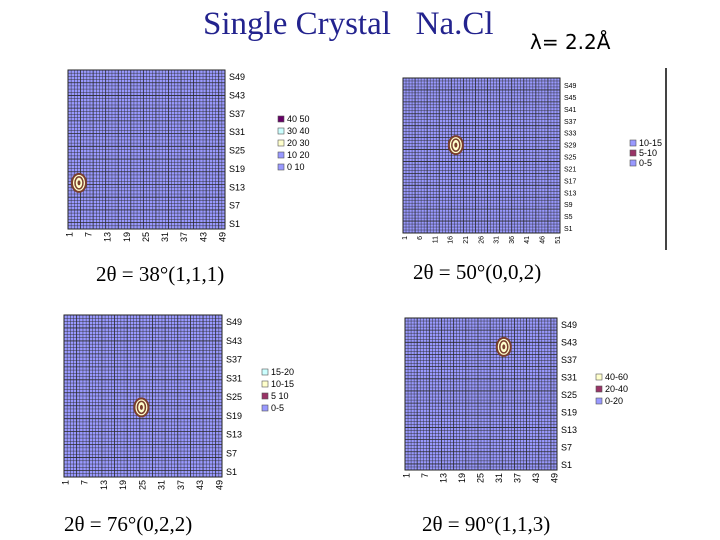 This screenshot has width=720, height=540. What do you see at coordinates (277, 408) in the screenshot?
I see `legend-label: 0-5` at bounding box center [277, 408].